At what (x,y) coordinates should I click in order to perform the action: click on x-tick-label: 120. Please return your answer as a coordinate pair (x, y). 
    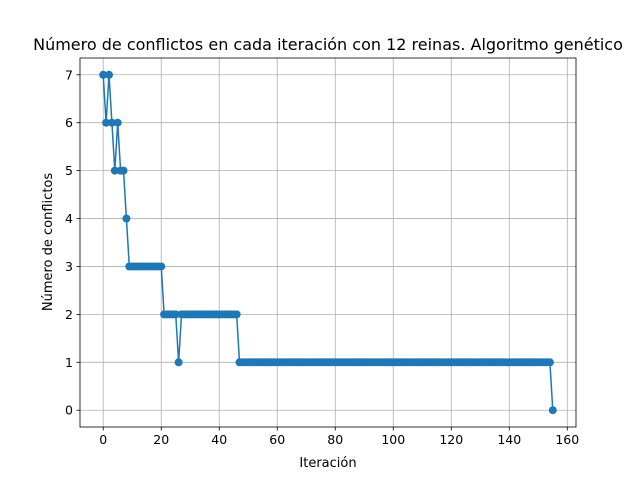
    Looking at the image, I should click on (451, 439).